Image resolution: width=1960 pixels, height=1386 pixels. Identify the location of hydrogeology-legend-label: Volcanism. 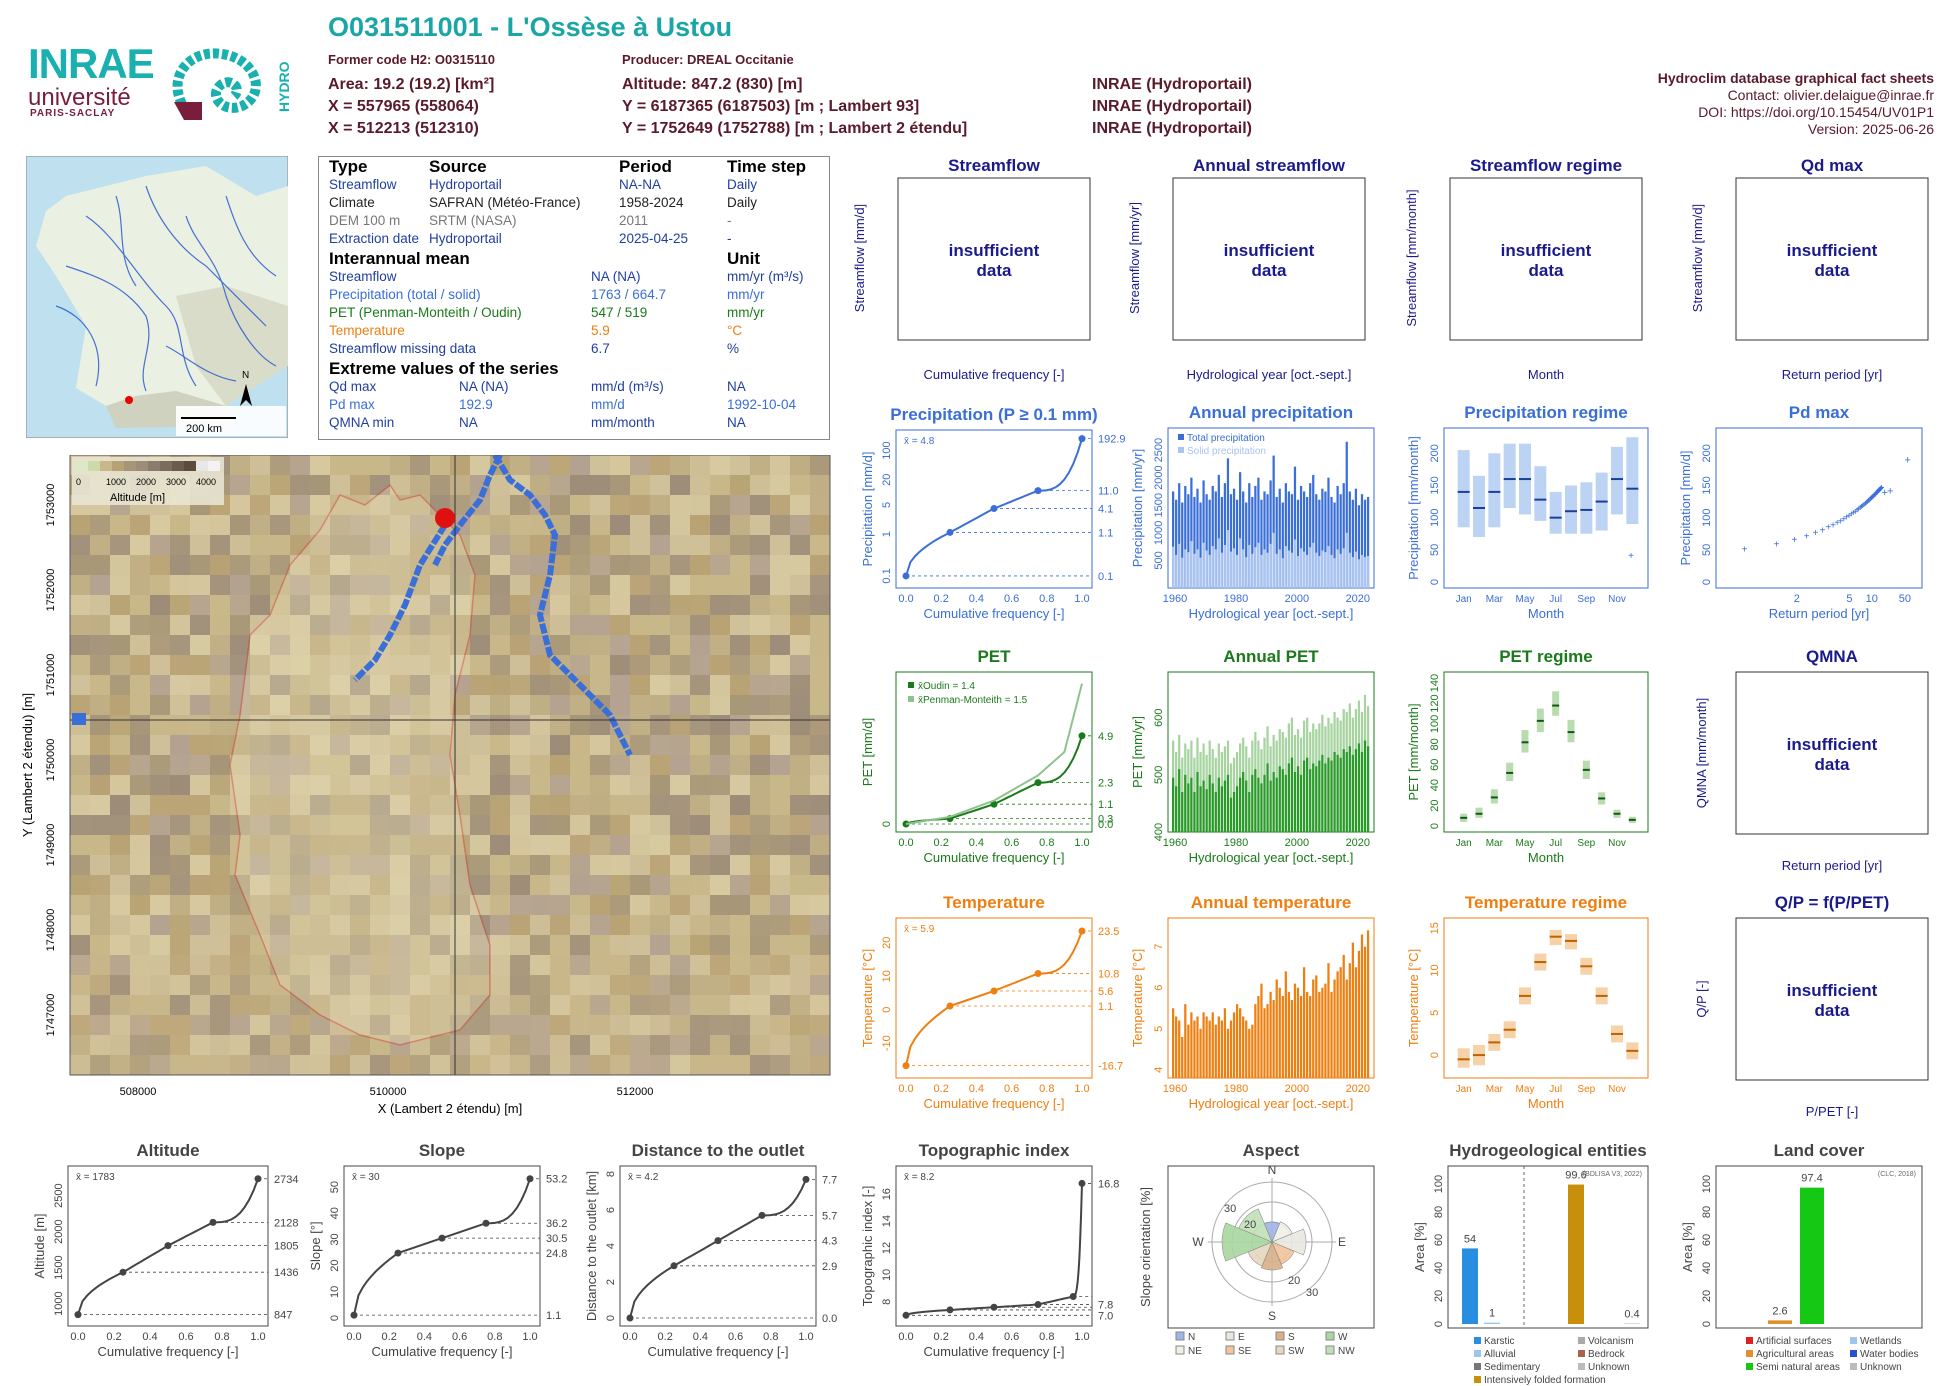
(1611, 1341).